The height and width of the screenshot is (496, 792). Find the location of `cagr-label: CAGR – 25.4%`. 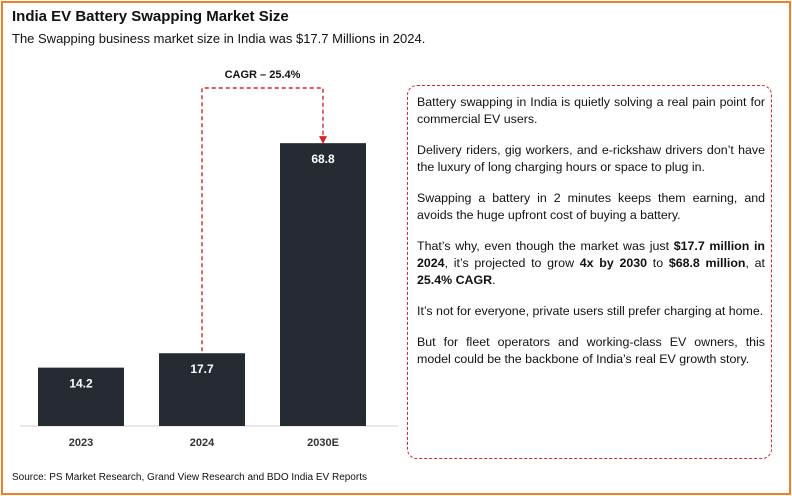

cagr-label: CAGR – 25.4% is located at coordinates (263, 75).